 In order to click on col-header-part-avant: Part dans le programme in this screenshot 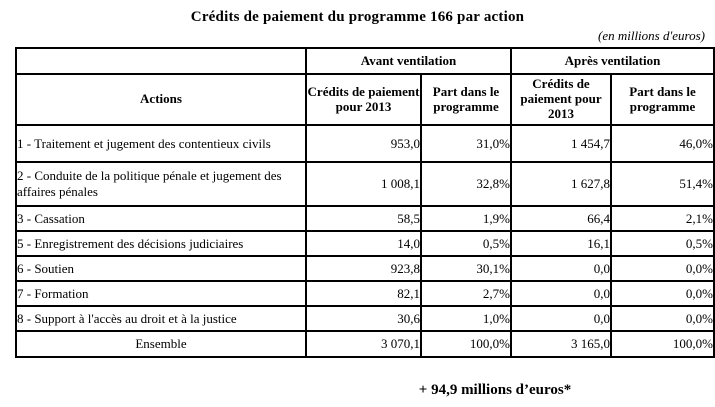, I will do `click(466, 99)`.